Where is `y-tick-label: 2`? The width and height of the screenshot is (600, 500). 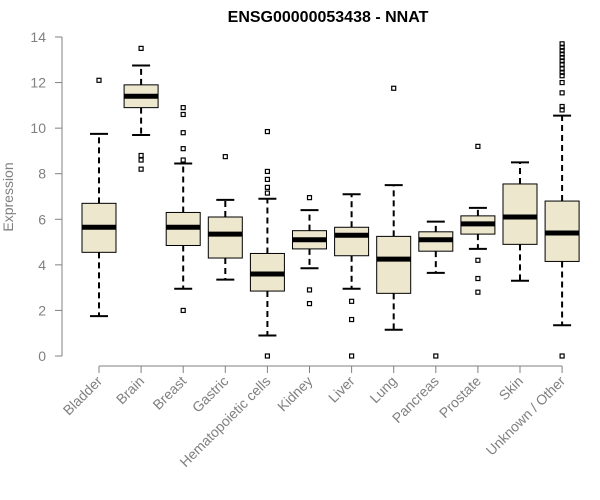 y-tick-label: 2 is located at coordinates (42, 310).